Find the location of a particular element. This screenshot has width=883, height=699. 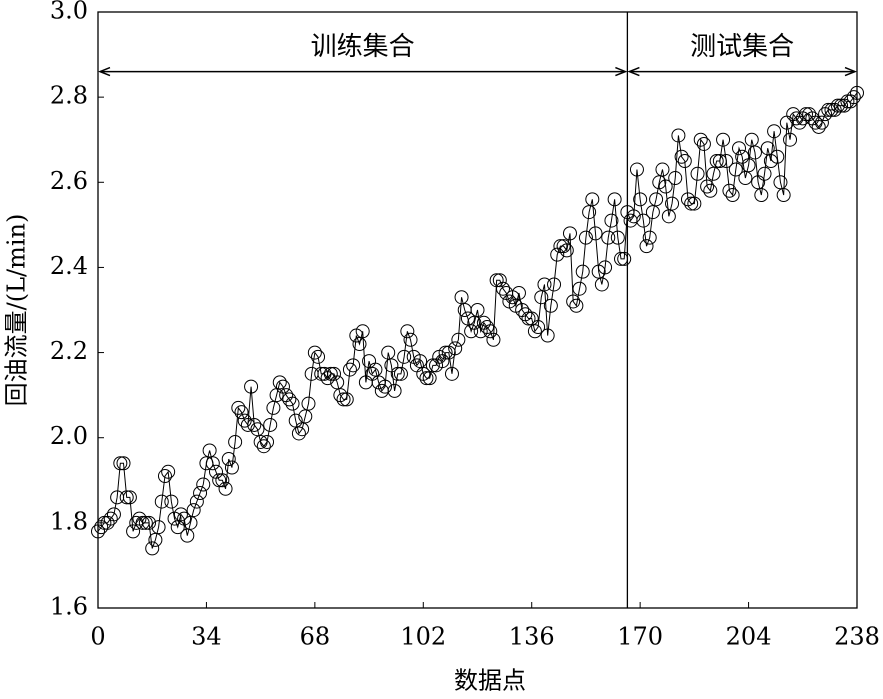

y-tick-label: 3.0 is located at coordinates (69, 12).